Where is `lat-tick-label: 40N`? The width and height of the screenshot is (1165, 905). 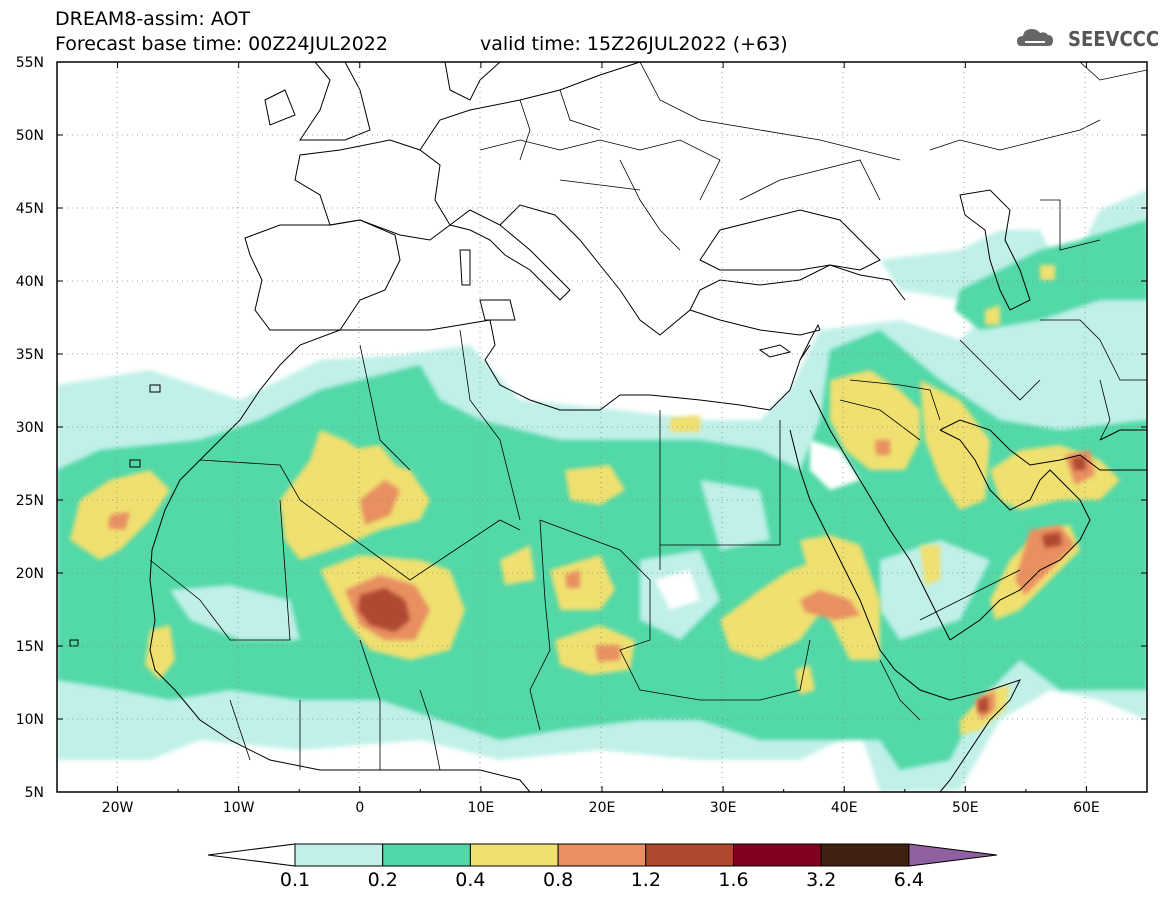 lat-tick-label: 40N is located at coordinates (30, 282).